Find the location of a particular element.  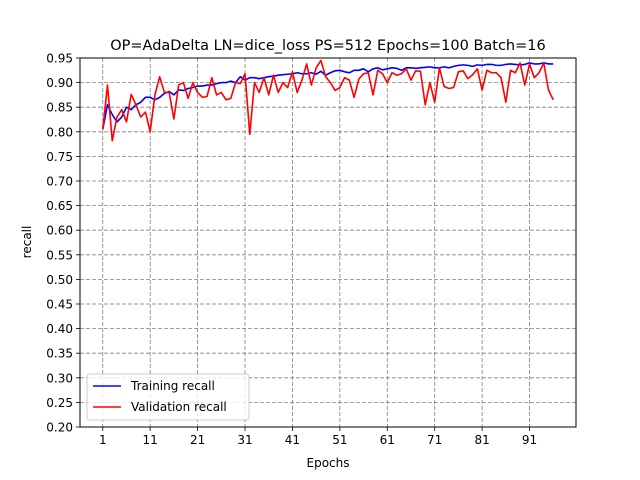

x-tick-label: 71 is located at coordinates (434, 440).